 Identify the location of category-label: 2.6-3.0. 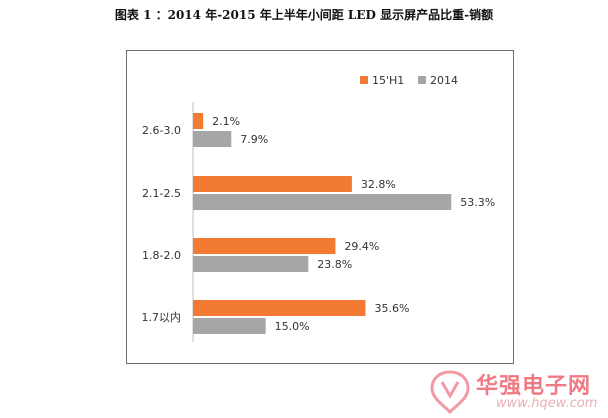
(161, 130).